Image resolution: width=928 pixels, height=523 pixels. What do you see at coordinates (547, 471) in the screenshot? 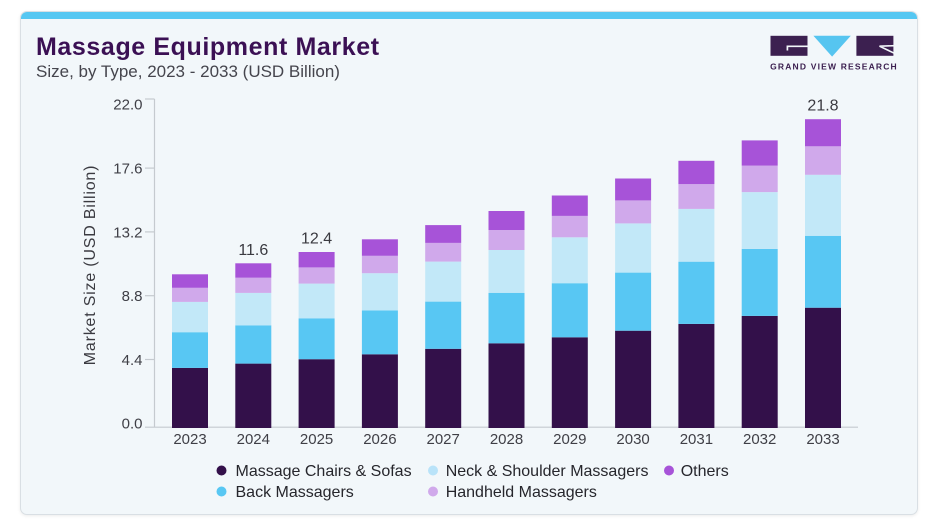
I see `svg-text: Neck & Shoulder Massagers` at bounding box center [547, 471].